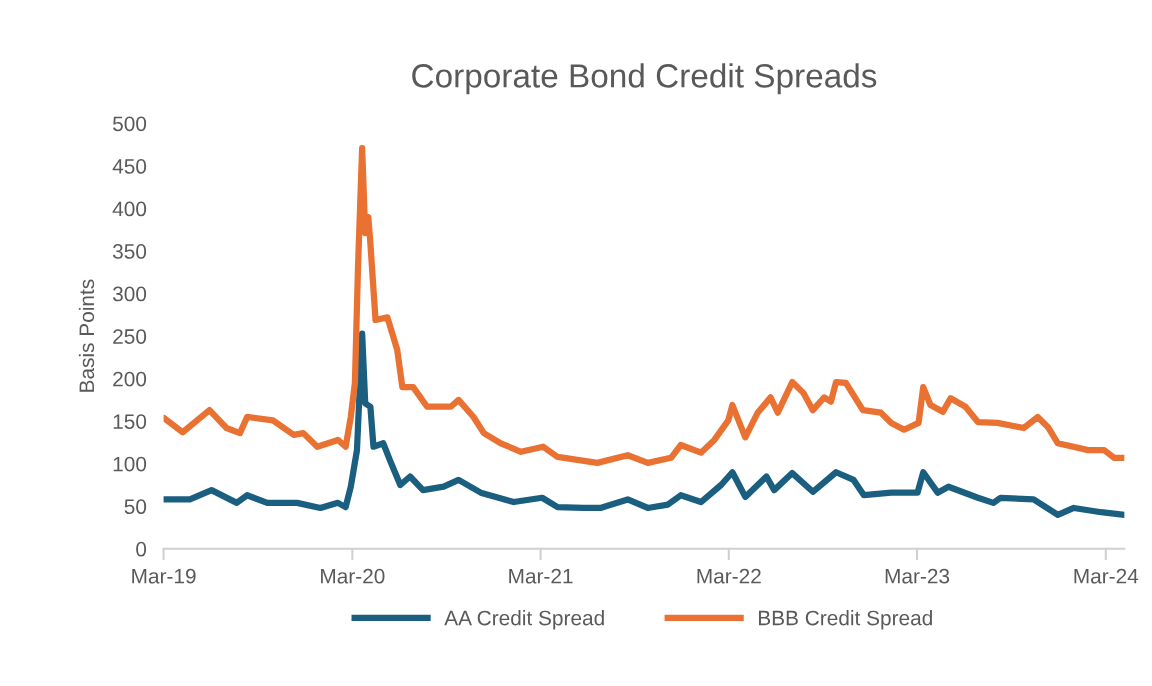 The width and height of the screenshot is (1152, 686). Describe the element at coordinates (524, 620) in the screenshot. I see `legend-label: AA Credit Spread` at that location.